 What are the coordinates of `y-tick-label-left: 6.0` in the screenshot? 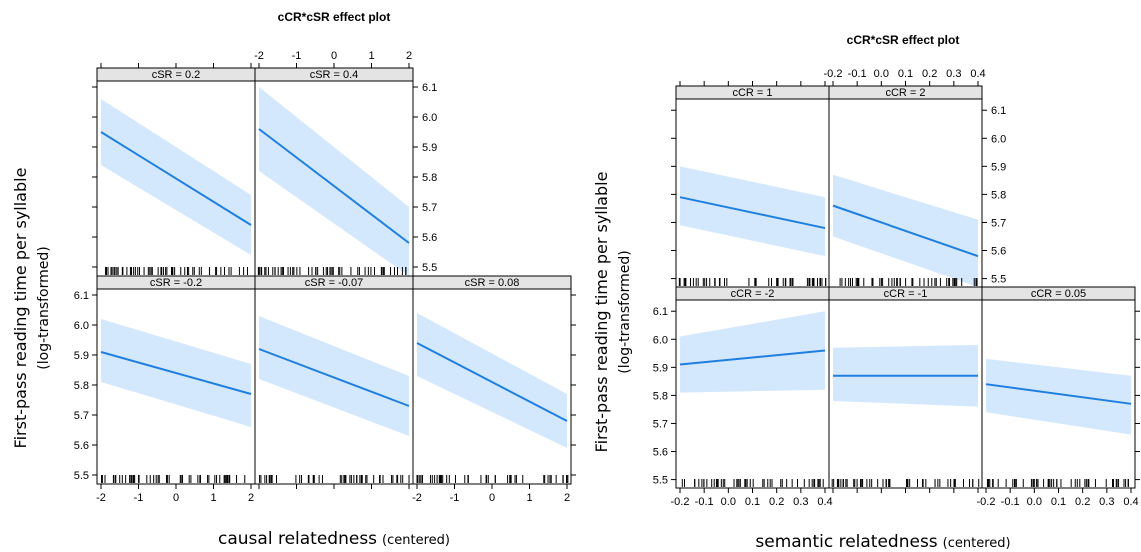 It's located at (660, 340).